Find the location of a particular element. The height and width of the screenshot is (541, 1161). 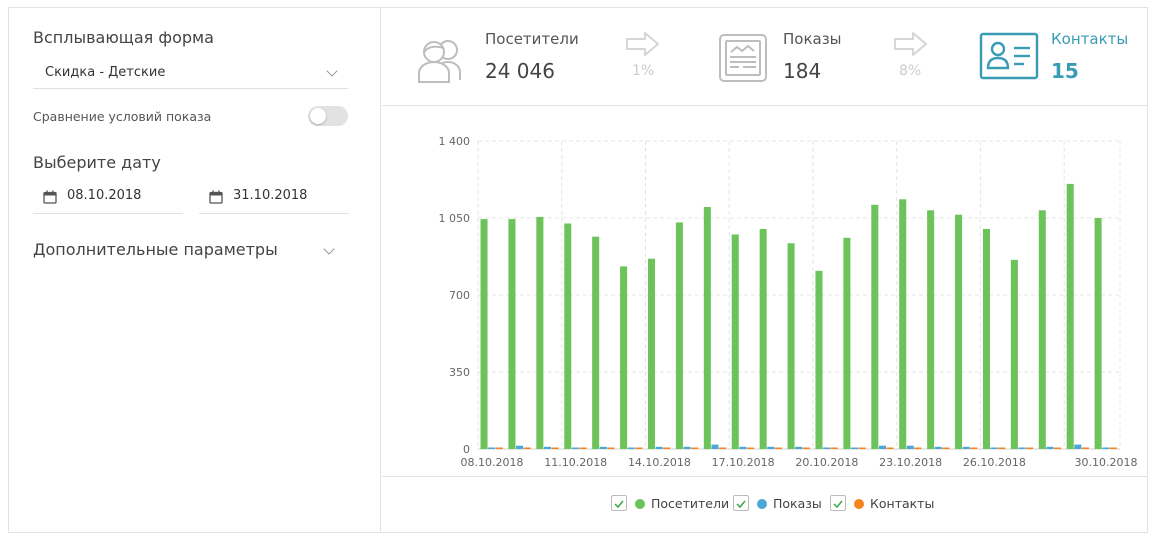

date-to-field: 31.10.2018 is located at coordinates (274, 199).